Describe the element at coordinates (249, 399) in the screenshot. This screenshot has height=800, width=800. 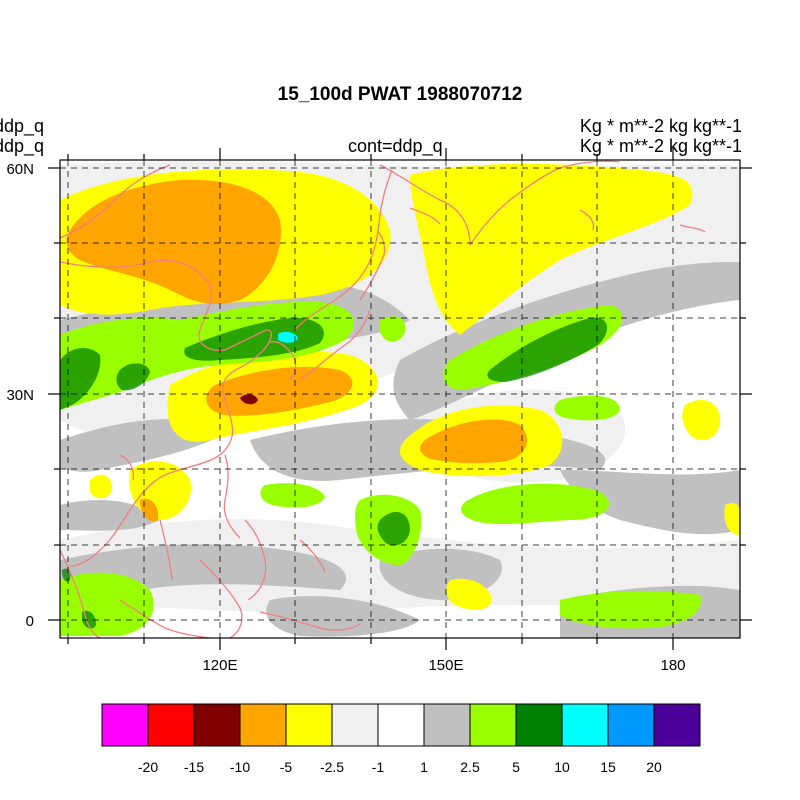
I see `anomaly-fill-dark-red` at that location.